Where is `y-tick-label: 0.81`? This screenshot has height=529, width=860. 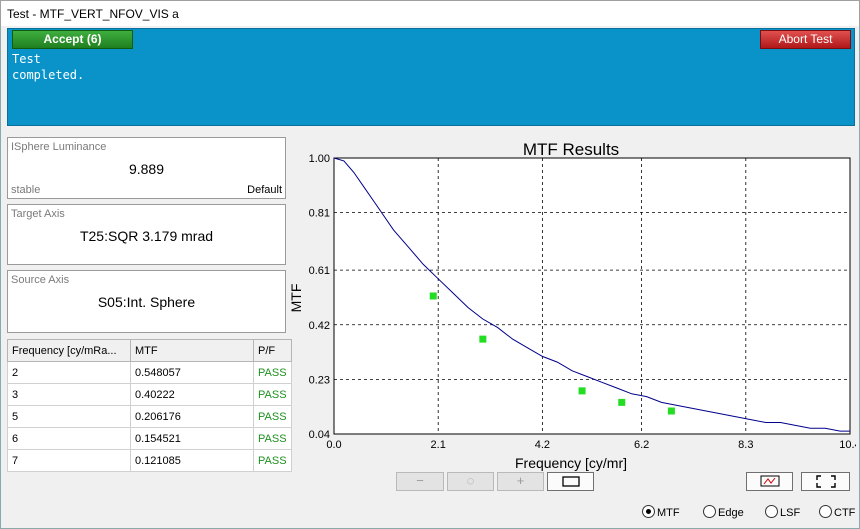
y-tick-label: 0.81 is located at coordinates (319, 214).